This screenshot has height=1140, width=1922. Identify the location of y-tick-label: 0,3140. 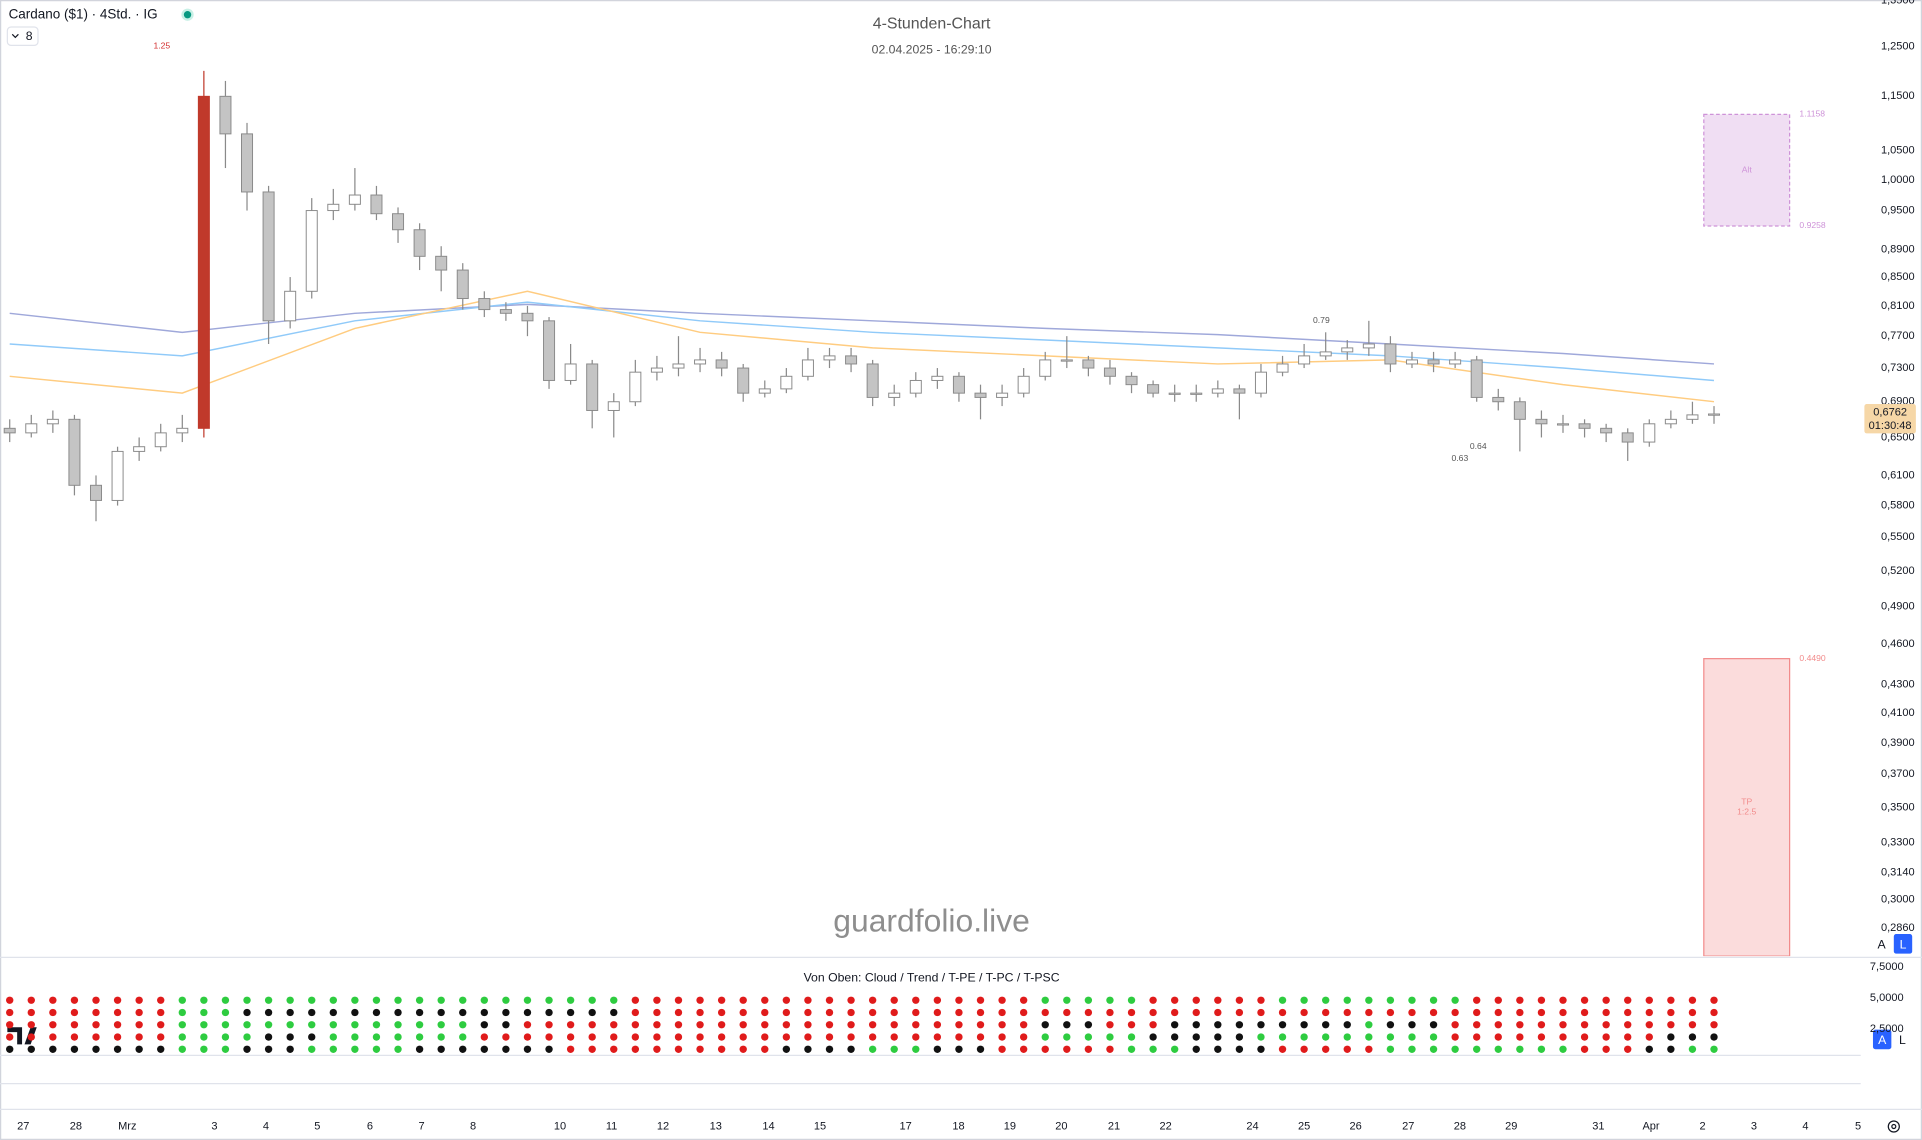
(1898, 872).